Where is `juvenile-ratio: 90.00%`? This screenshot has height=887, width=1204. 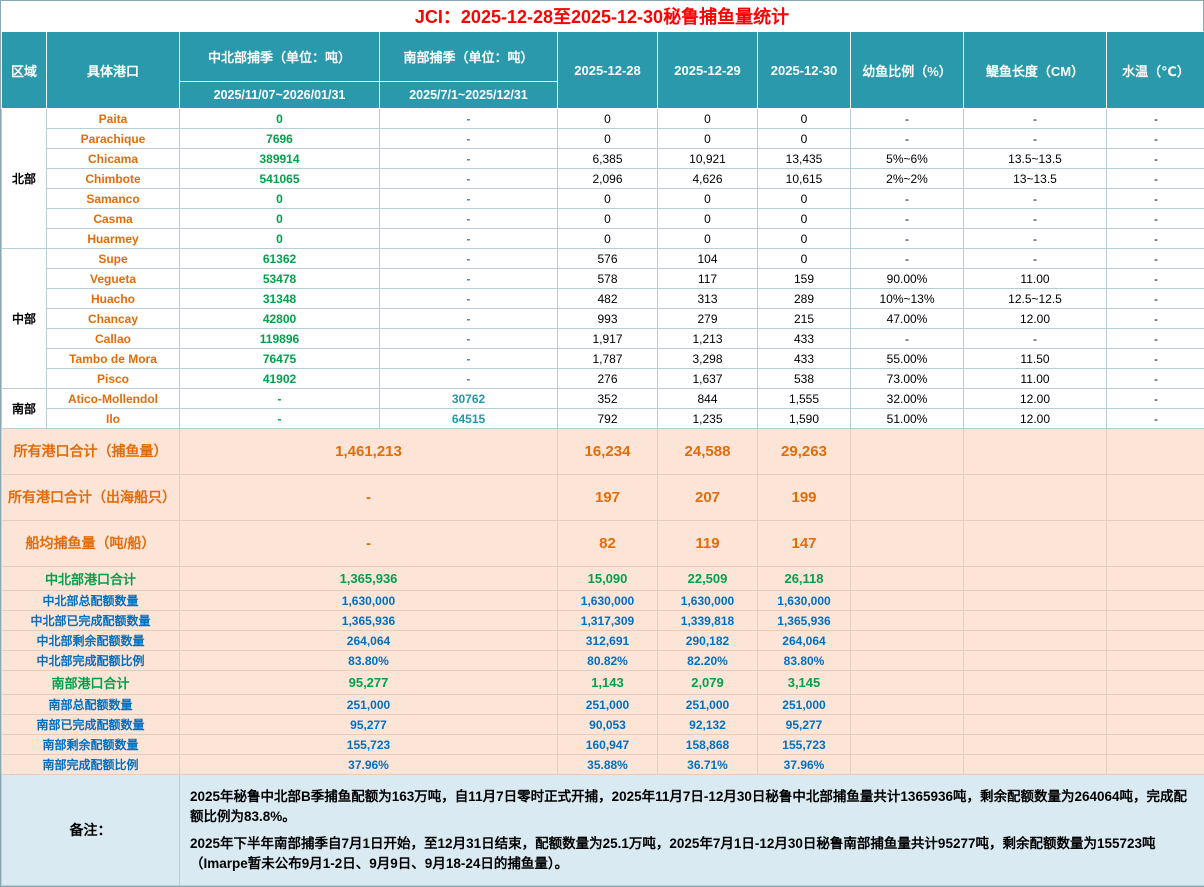 juvenile-ratio: 90.00% is located at coordinates (907, 279).